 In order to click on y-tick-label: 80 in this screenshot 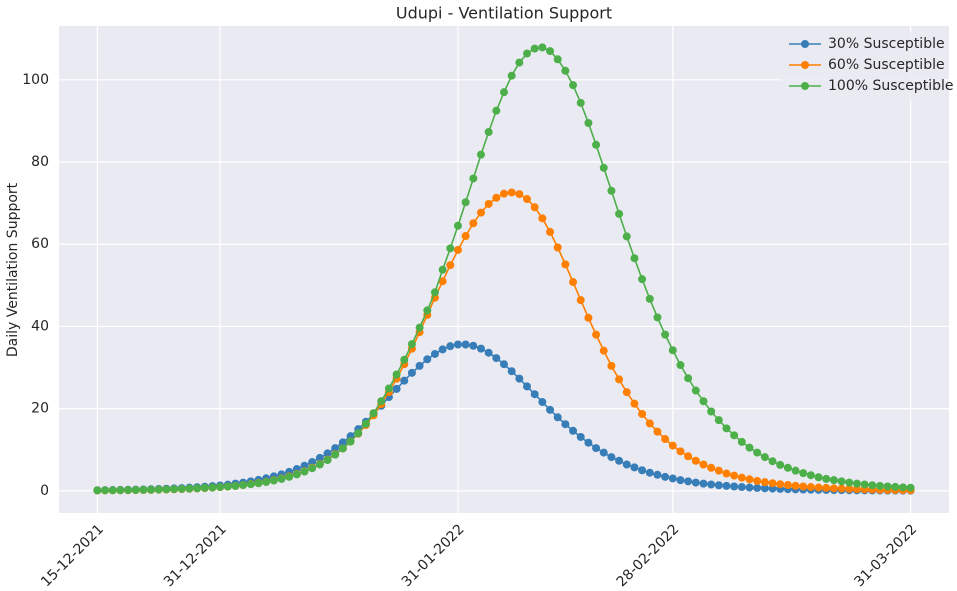, I will do `click(40, 162)`.